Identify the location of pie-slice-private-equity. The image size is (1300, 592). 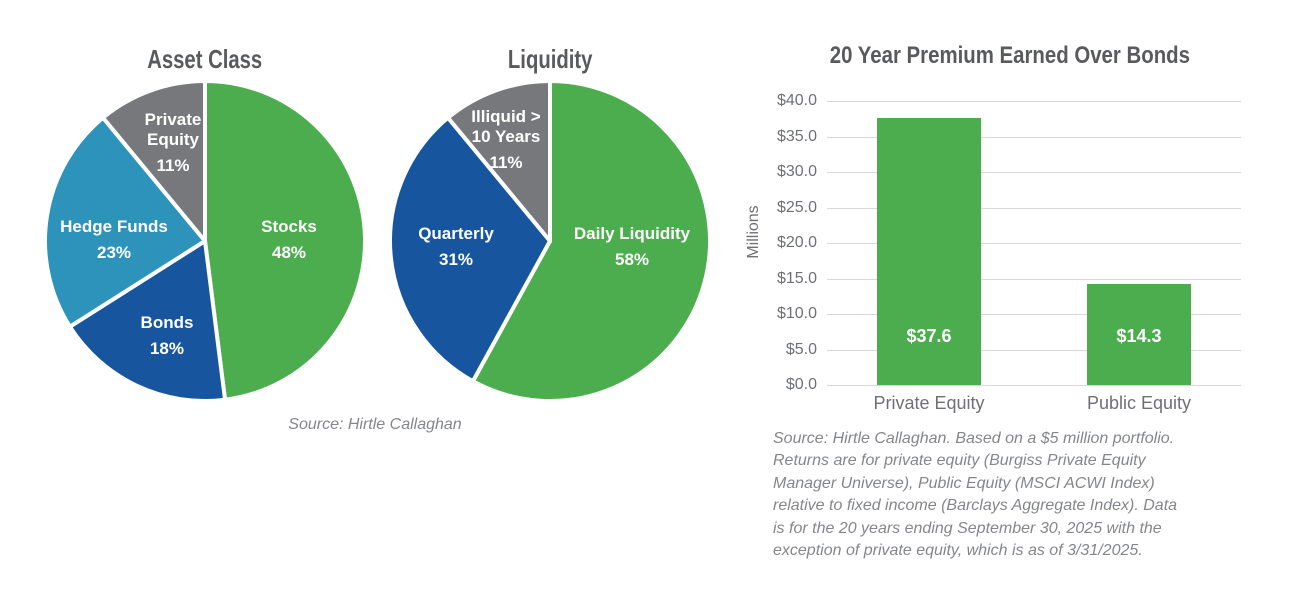
(154, 161).